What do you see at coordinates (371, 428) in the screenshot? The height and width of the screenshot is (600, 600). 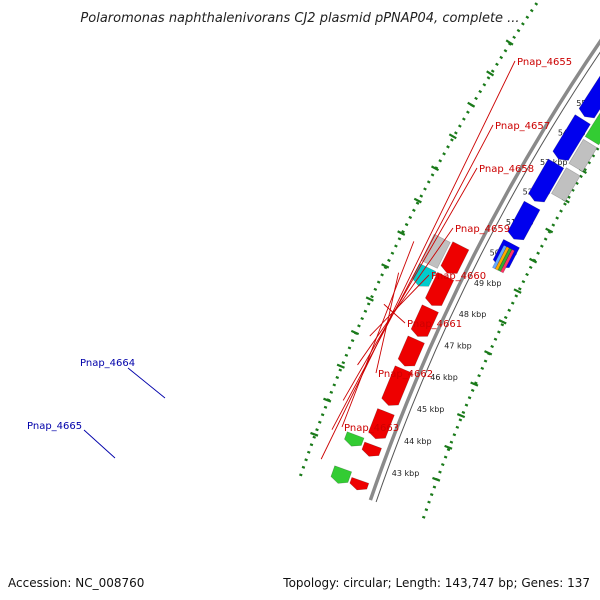 I see `gene-label: Pnap_4663` at bounding box center [371, 428].